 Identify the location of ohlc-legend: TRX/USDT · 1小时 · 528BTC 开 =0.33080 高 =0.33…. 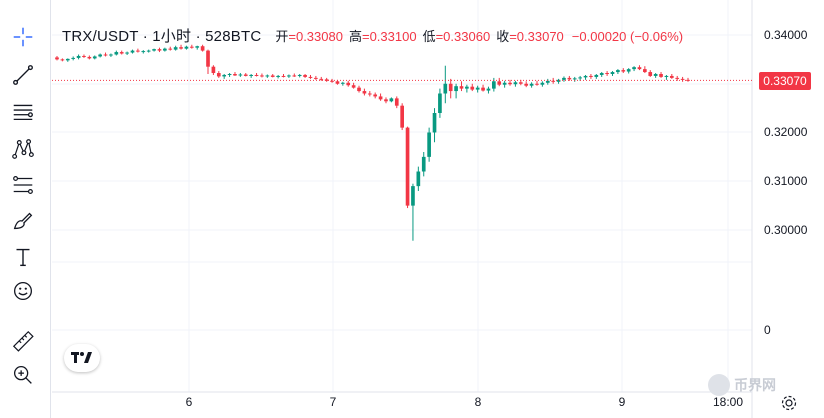
(372, 35).